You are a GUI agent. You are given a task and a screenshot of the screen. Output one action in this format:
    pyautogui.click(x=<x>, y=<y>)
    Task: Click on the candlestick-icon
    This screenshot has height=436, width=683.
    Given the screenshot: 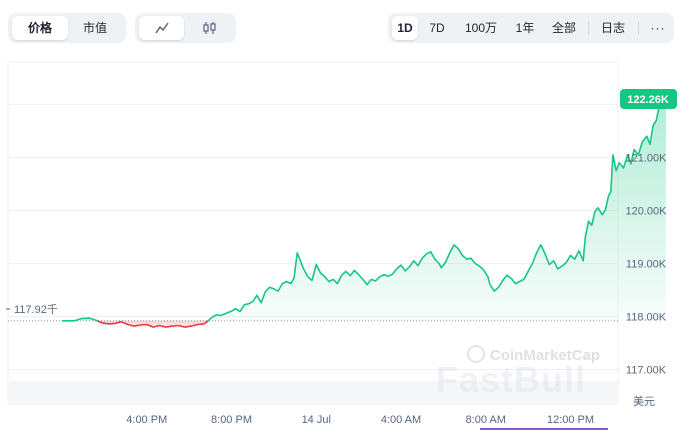 What is the action you would take?
    pyautogui.click(x=209, y=28)
    